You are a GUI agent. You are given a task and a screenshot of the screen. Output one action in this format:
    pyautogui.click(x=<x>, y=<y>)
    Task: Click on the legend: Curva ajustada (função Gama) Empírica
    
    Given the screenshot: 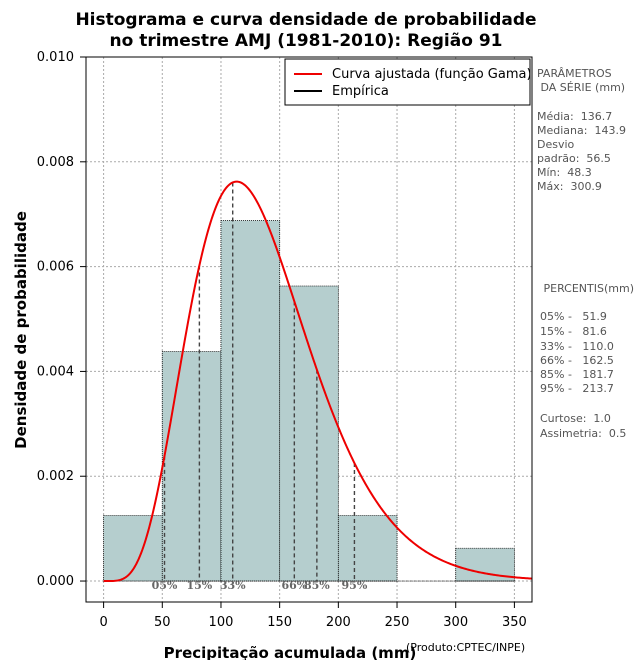 What is the action you would take?
    pyautogui.click(x=408, y=82)
    